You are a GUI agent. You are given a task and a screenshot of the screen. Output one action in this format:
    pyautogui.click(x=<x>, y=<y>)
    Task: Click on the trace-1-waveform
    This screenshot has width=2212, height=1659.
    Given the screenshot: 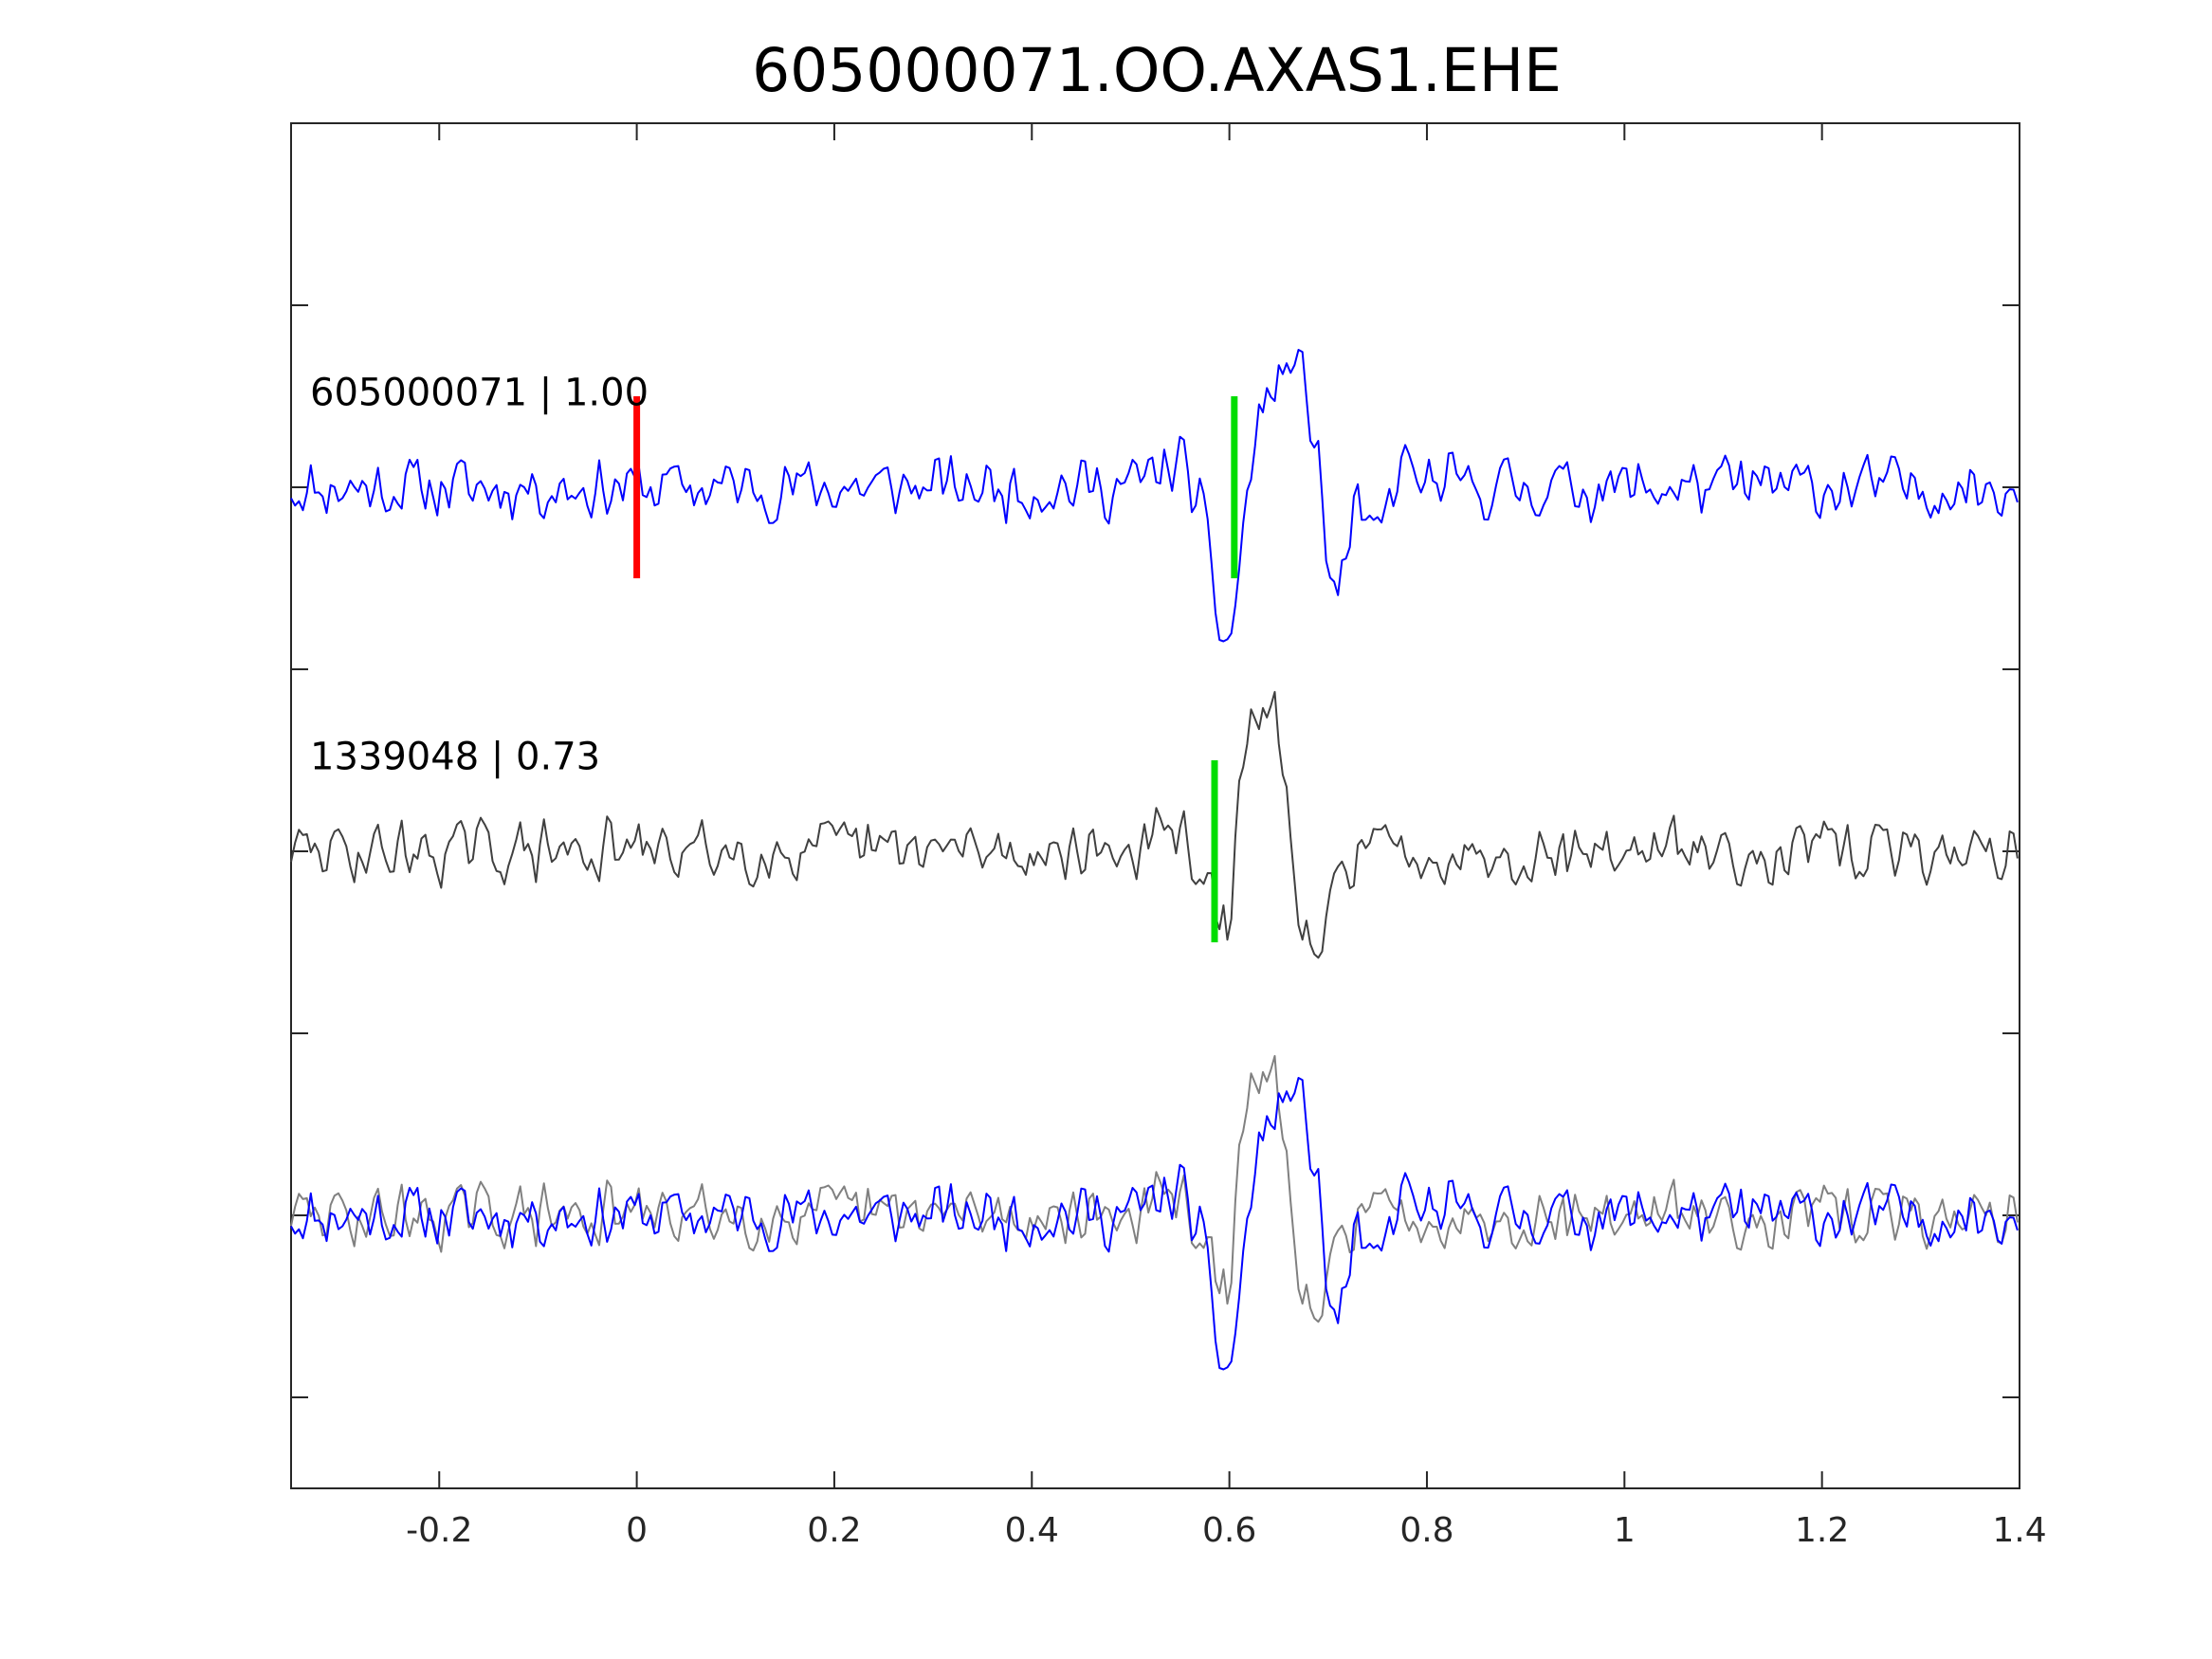 What is the action you would take?
    pyautogui.click(x=1154, y=824)
    